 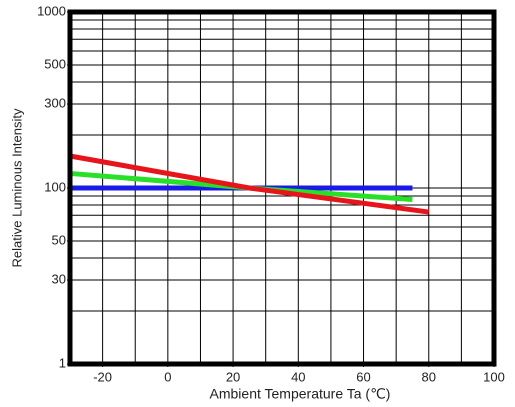 What do you see at coordinates (429, 376) in the screenshot?
I see `x-tick-label: 80` at bounding box center [429, 376].